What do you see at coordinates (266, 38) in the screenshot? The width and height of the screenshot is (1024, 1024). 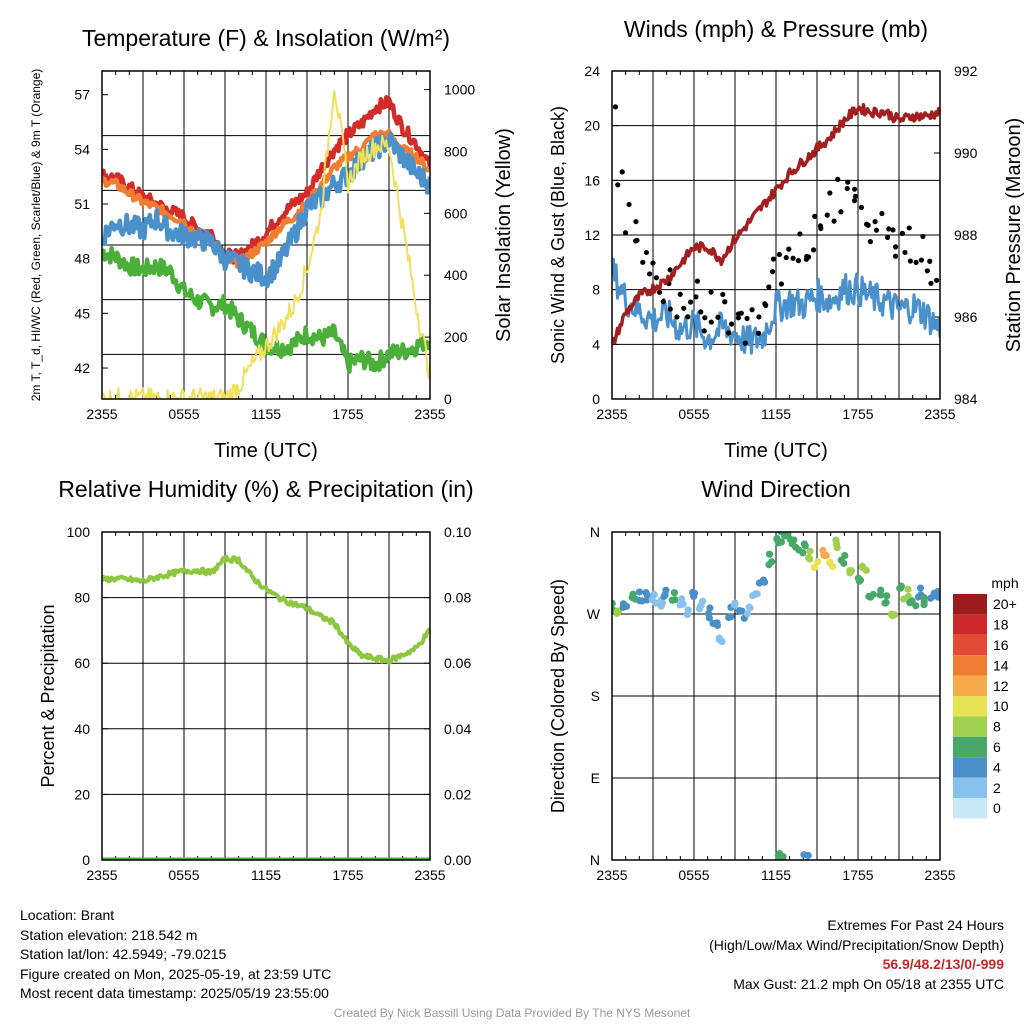 I see `chart-title: Temperature (F) & Insolation (W/m²)` at bounding box center [266, 38].